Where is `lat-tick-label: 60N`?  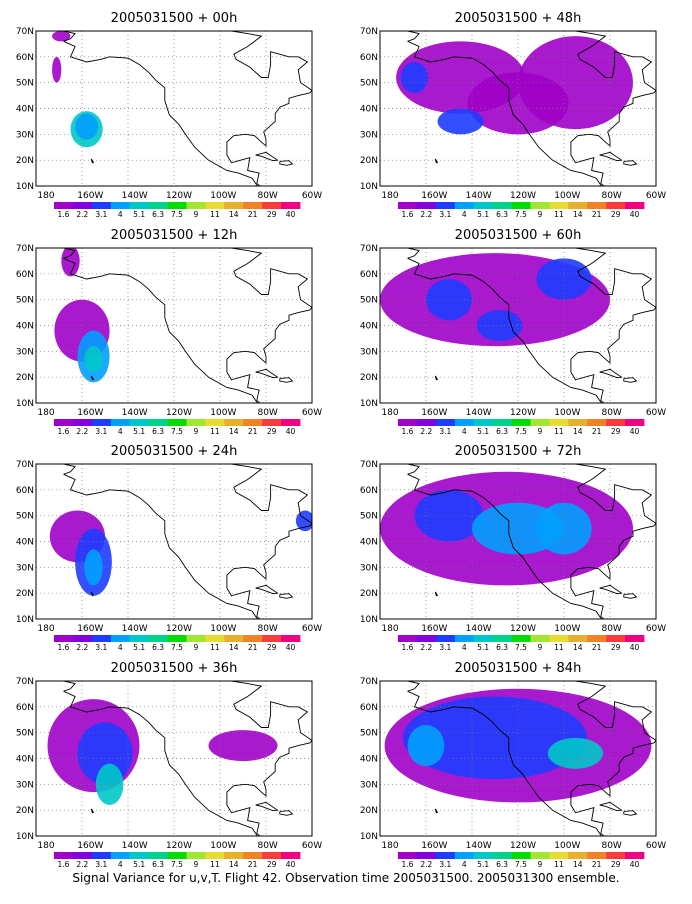 lat-tick-label: 60N is located at coordinates (25, 275).